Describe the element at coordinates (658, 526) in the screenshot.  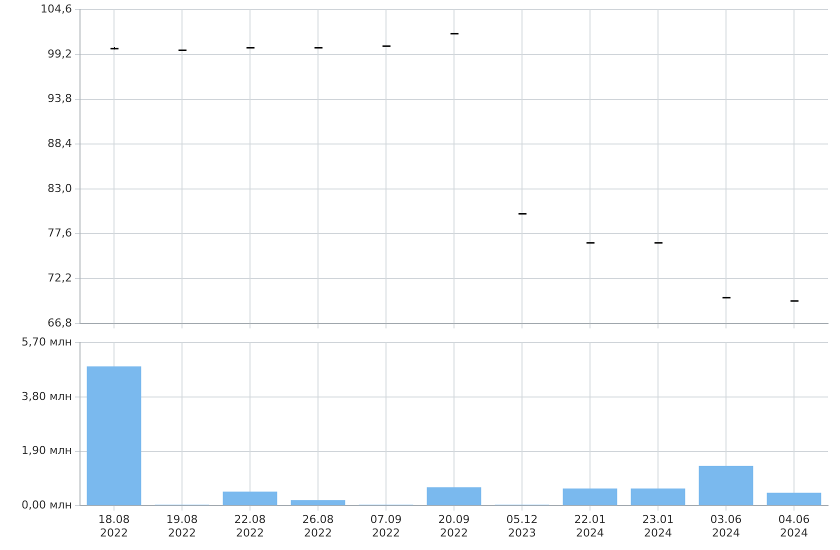
I see `x-tick-label: 23.01 2024` at that location.